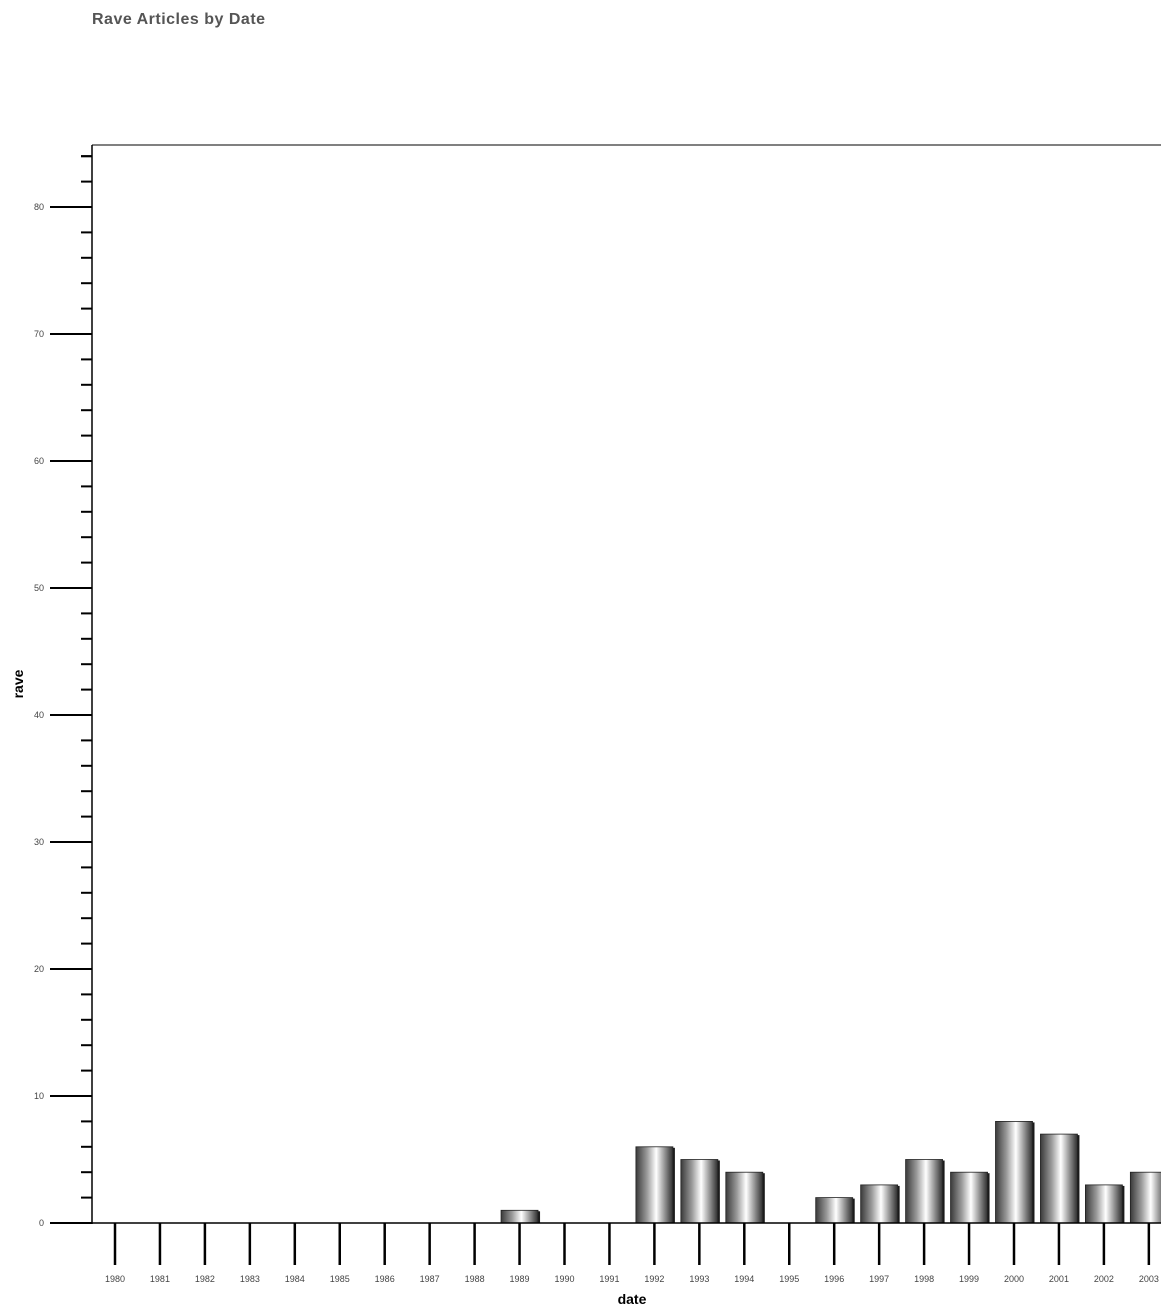  I want to click on x-axis-label: date, so click(632, 1299).